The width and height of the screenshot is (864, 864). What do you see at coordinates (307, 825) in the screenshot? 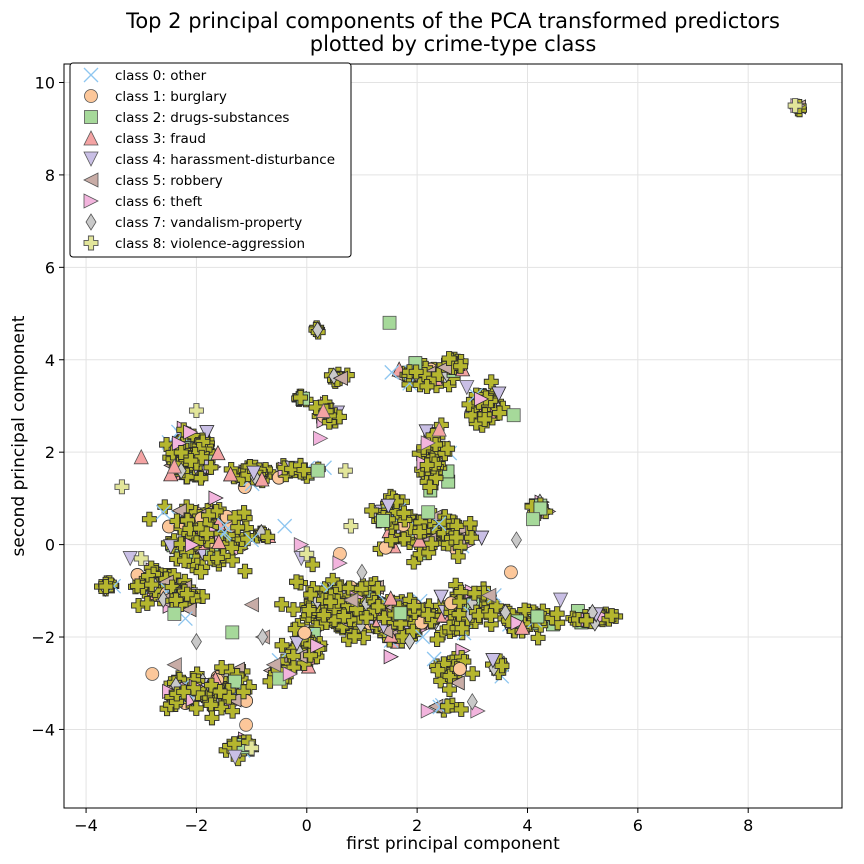
I see `x-tick-label: 0` at bounding box center [307, 825].